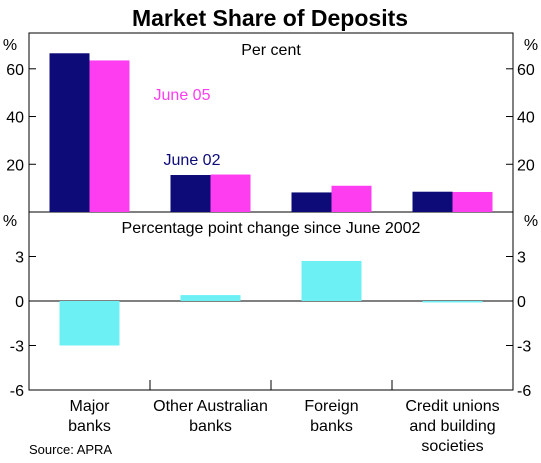 This screenshot has width=541, height=463. What do you see at coordinates (526, 165) in the screenshot?
I see `y-tick-label-right: 20` at bounding box center [526, 165].